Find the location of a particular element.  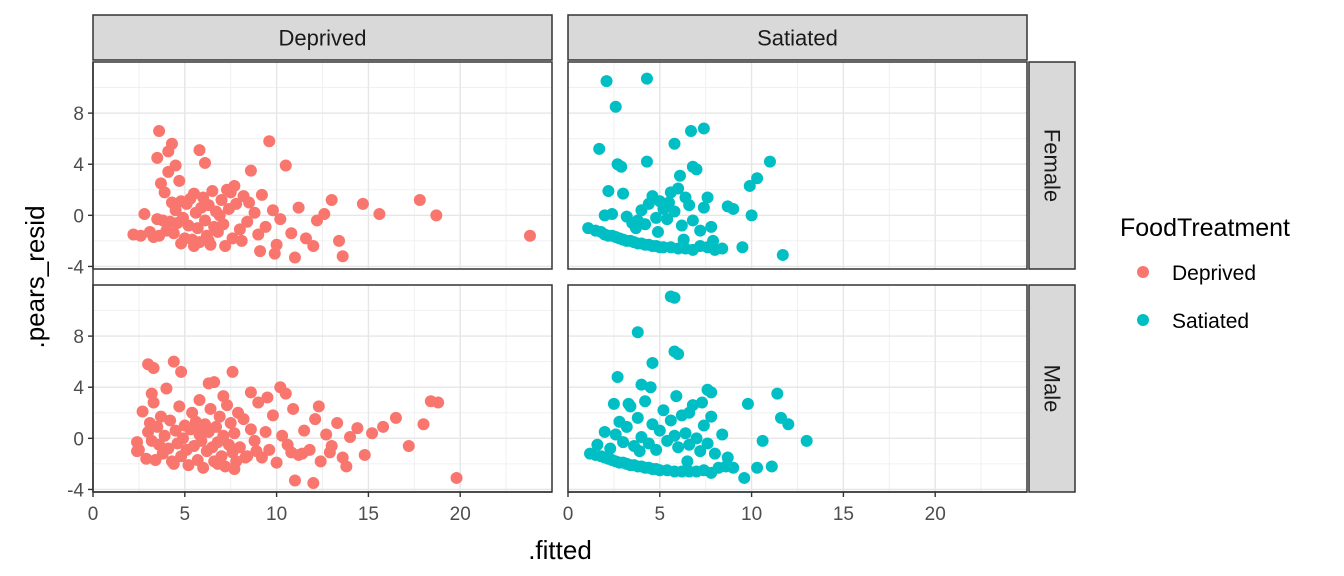

strip-deprived is located at coordinates (322, 37).